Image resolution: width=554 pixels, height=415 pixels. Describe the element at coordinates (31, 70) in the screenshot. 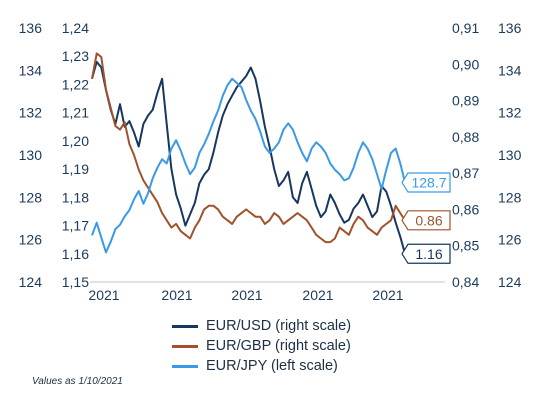

I see `outer-left-tick-label: 134` at that location.